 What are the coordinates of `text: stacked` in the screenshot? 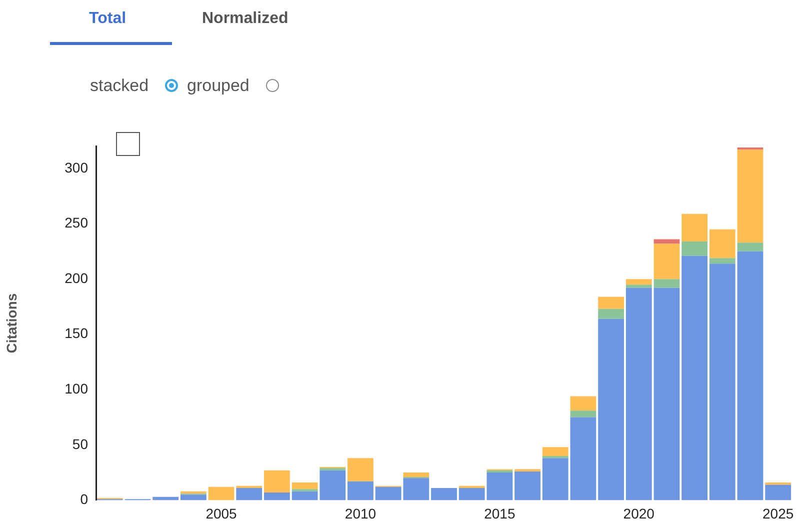 It's located at (119, 86).